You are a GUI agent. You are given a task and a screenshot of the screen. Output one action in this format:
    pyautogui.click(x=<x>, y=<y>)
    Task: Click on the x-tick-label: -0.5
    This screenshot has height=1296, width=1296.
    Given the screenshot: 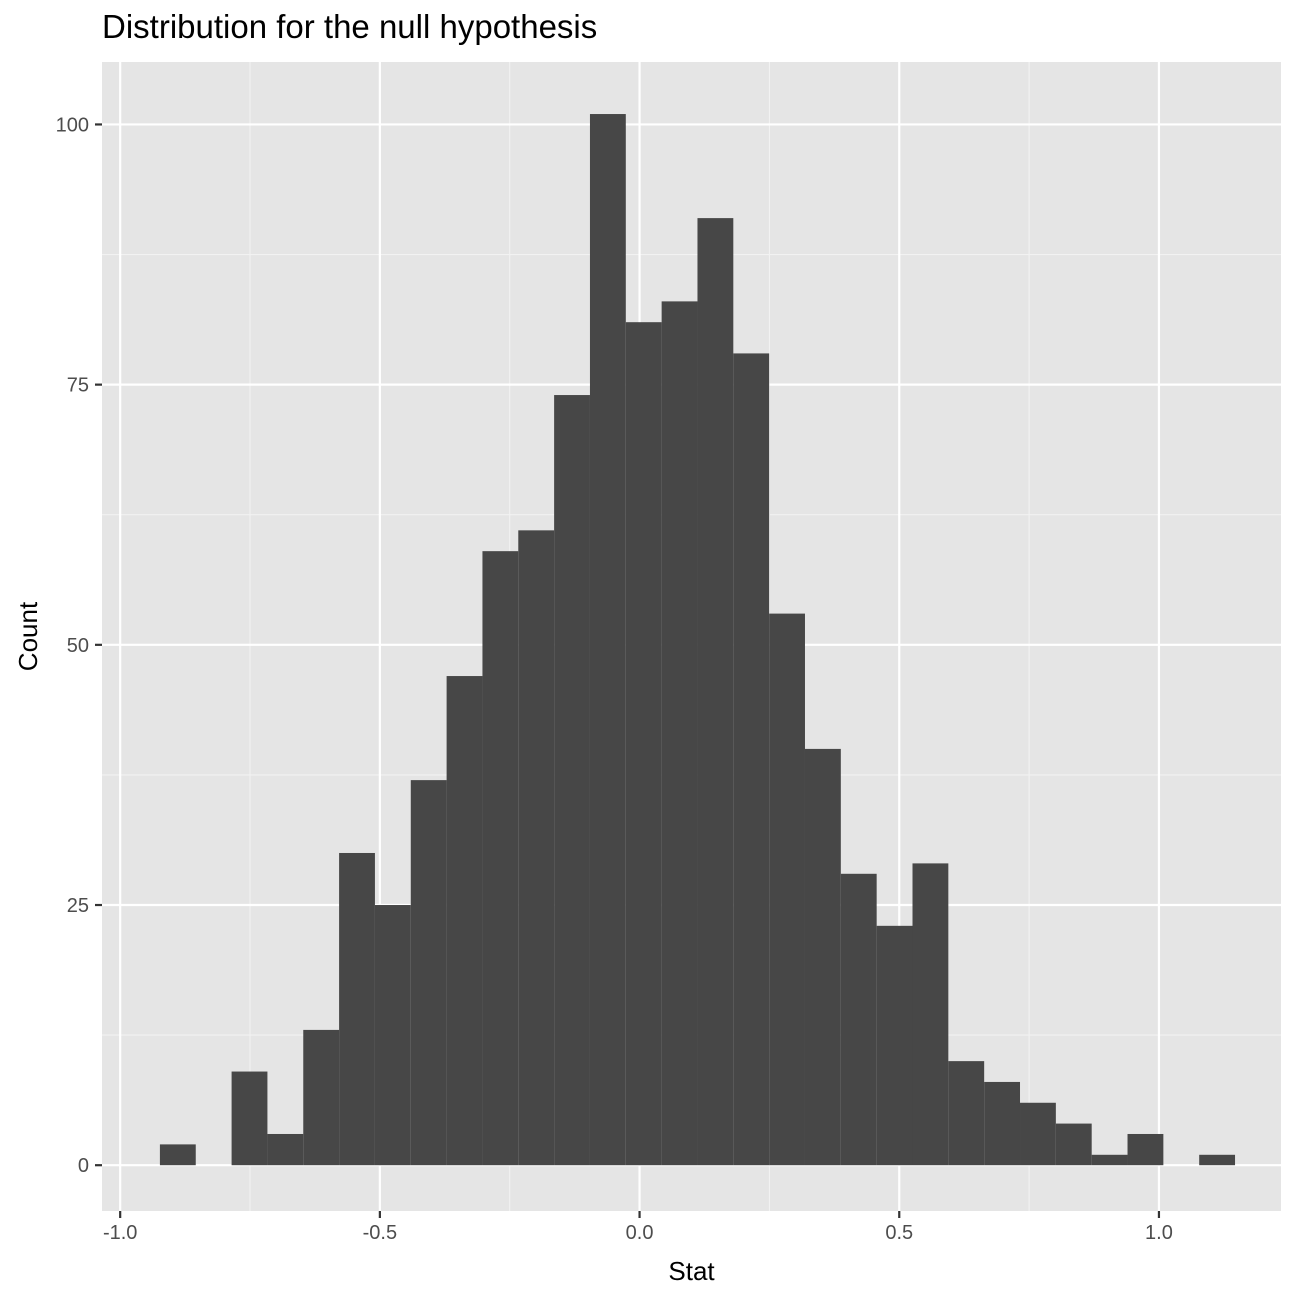 What is the action you would take?
    pyautogui.click(x=380, y=1233)
    